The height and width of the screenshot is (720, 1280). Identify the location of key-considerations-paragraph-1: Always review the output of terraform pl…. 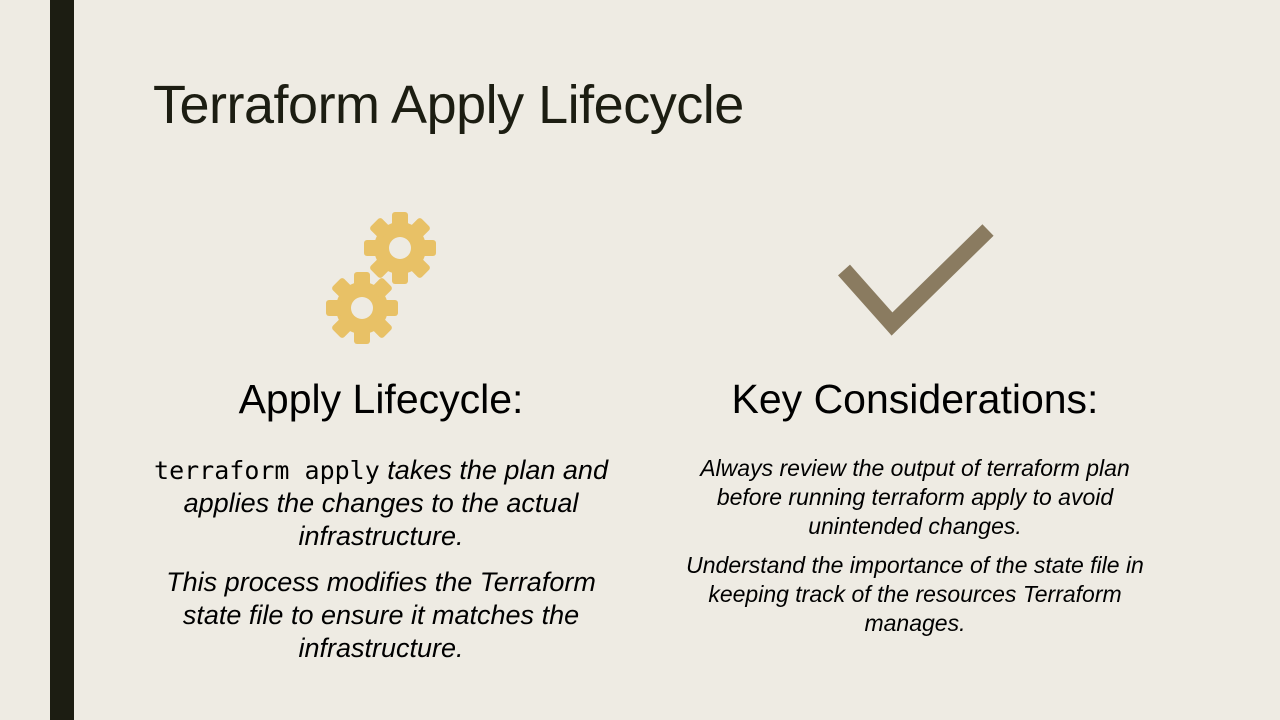
(915, 497).